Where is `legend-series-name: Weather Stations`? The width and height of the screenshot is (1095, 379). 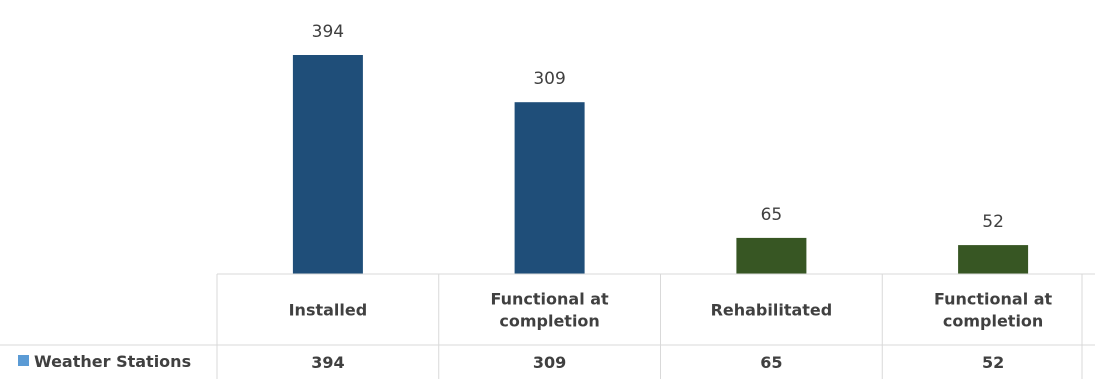
legend-series-name: Weather Stations is located at coordinates (112, 361).